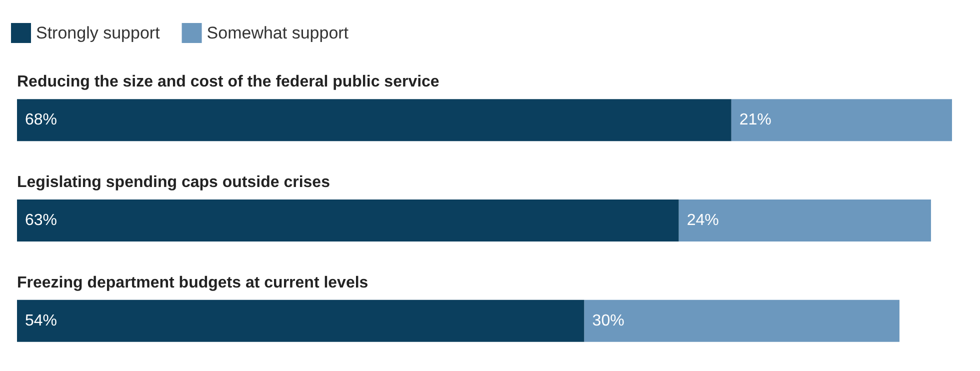  I want to click on data-label: 68%, so click(41, 120).